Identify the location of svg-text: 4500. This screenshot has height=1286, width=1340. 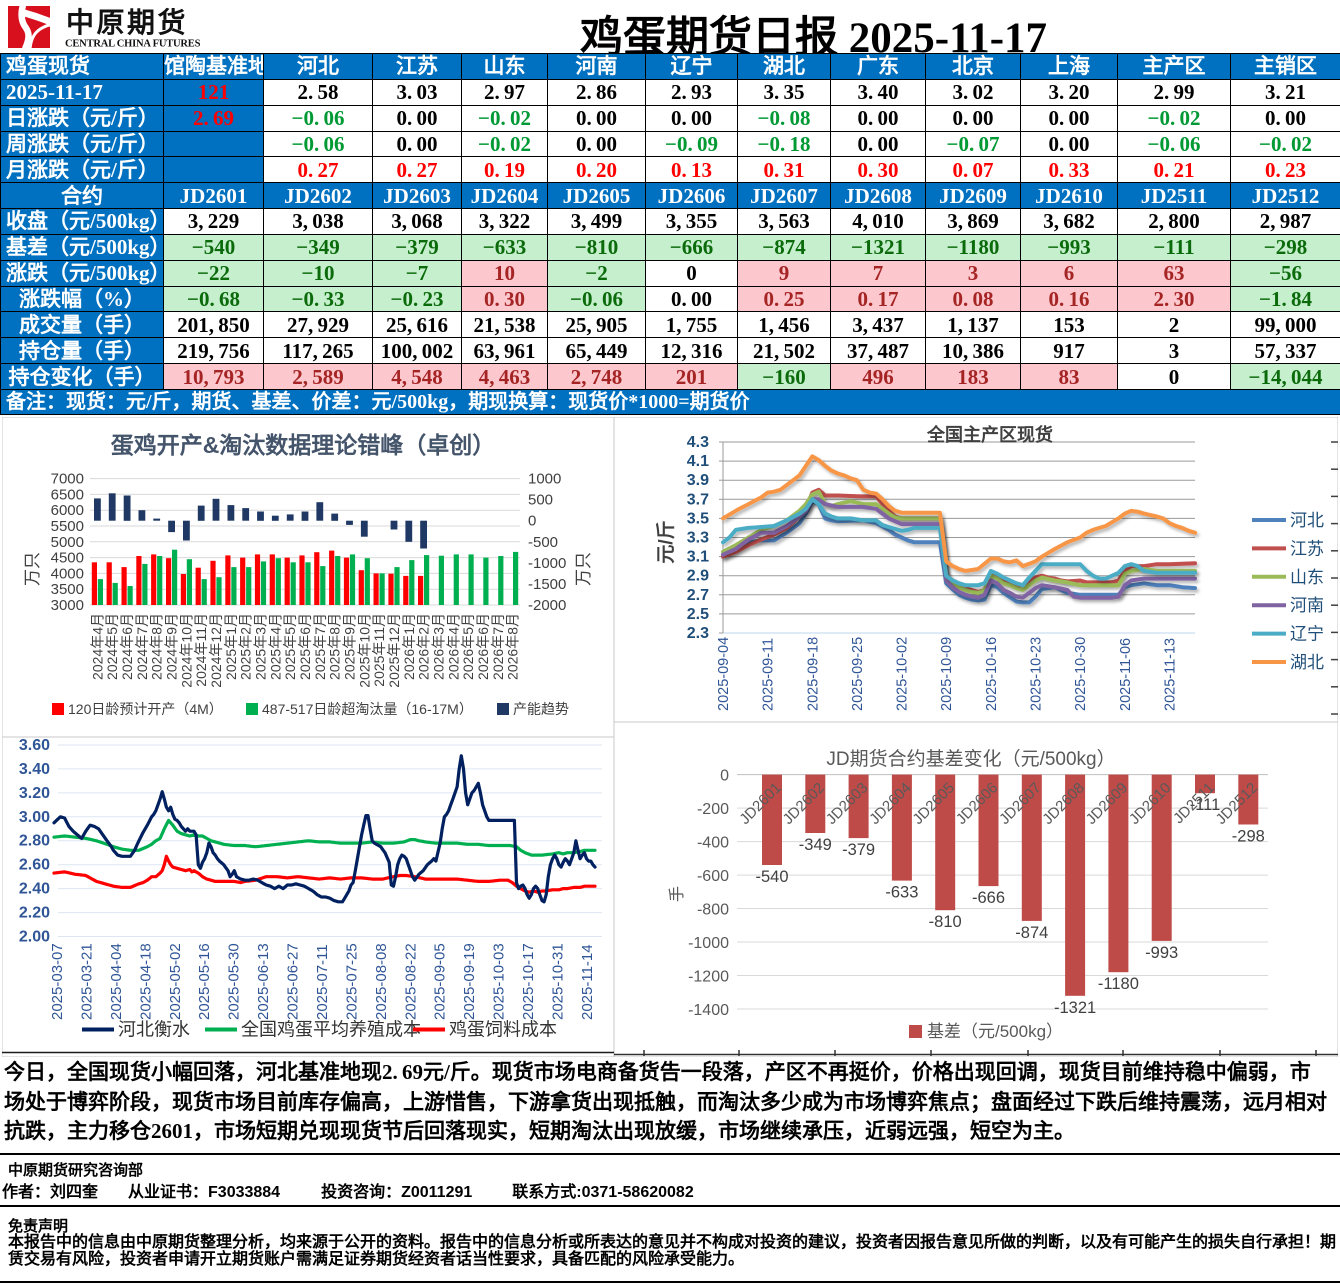
(67, 558).